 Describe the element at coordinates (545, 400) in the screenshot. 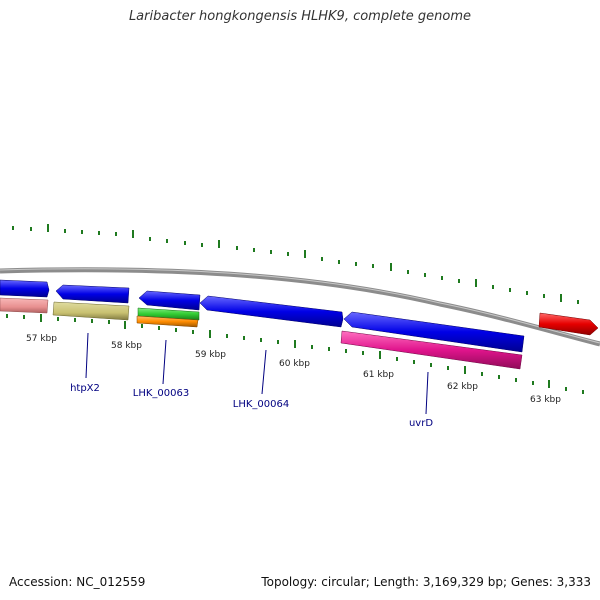

I see `scale-label-63kbp: 63 kbp` at that location.